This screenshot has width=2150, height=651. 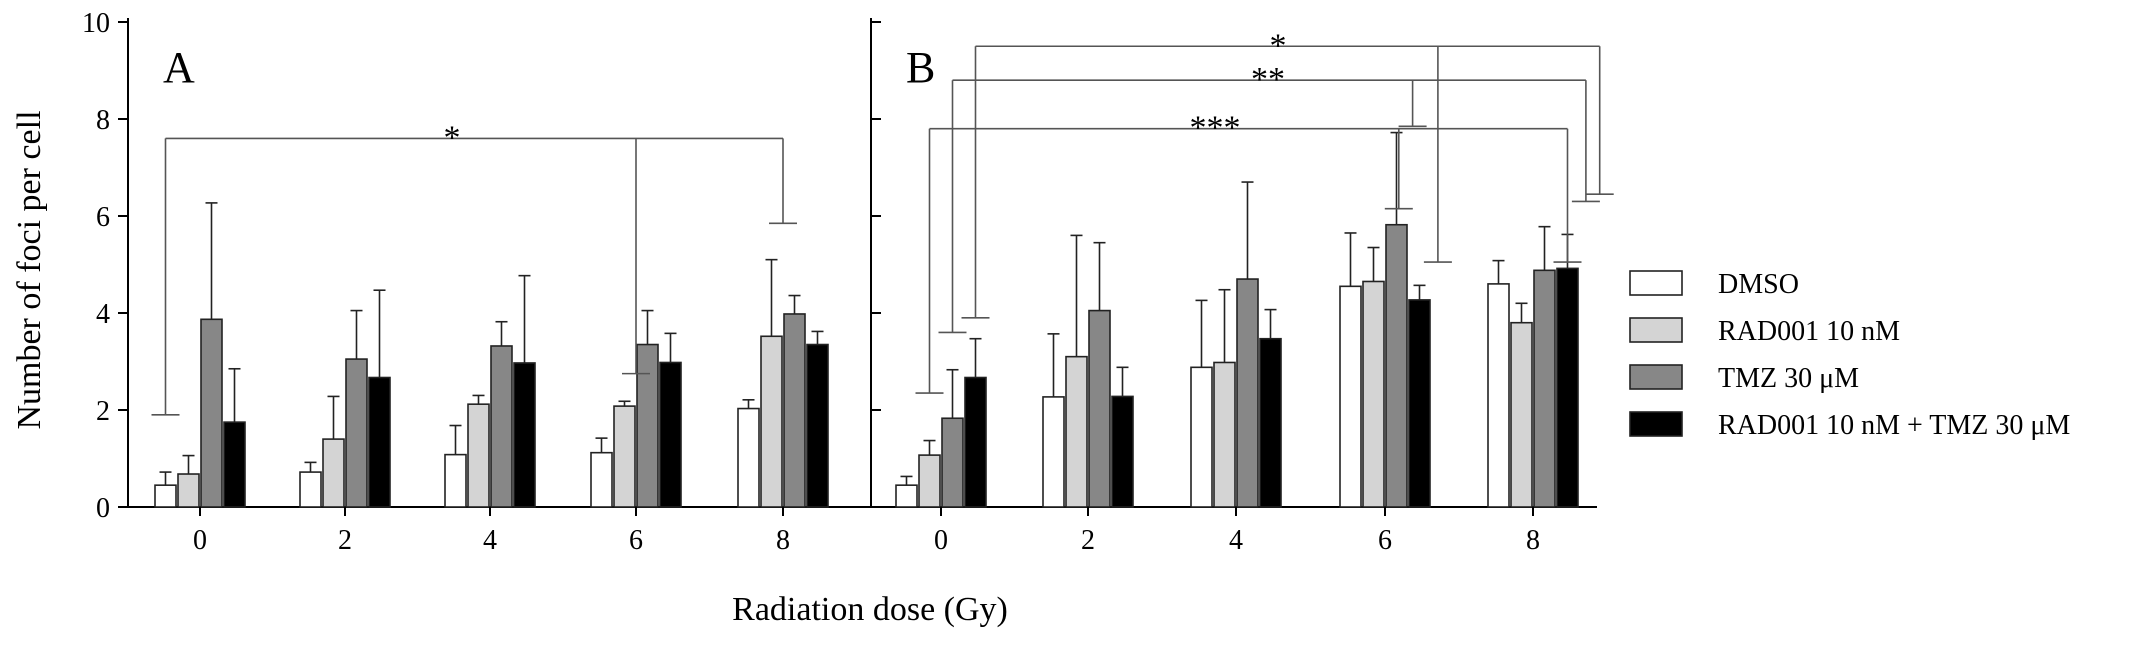 What do you see at coordinates (29, 269) in the screenshot?
I see `y-axis-title: Number of foci per cell` at bounding box center [29, 269].